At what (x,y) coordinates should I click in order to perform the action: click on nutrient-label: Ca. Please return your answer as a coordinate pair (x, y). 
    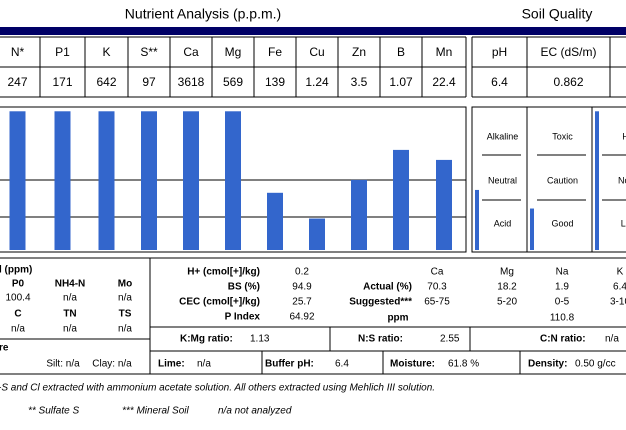
    Looking at the image, I should click on (191, 52).